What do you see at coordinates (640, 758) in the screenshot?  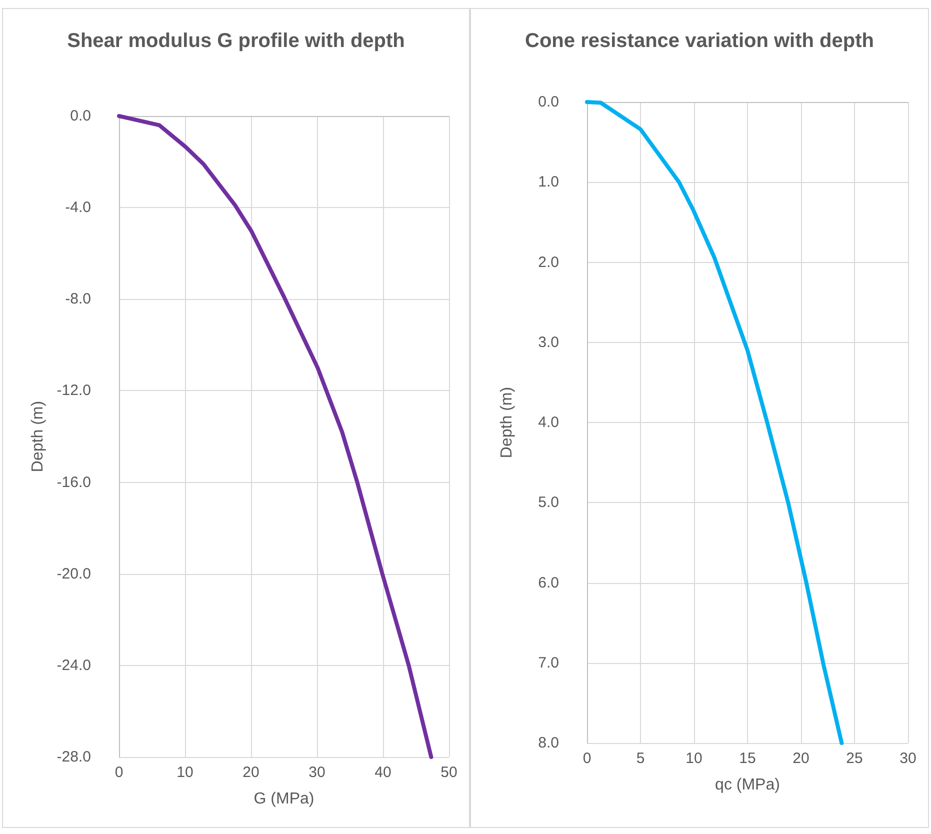 I see `x-tick-label: 5` at bounding box center [640, 758].